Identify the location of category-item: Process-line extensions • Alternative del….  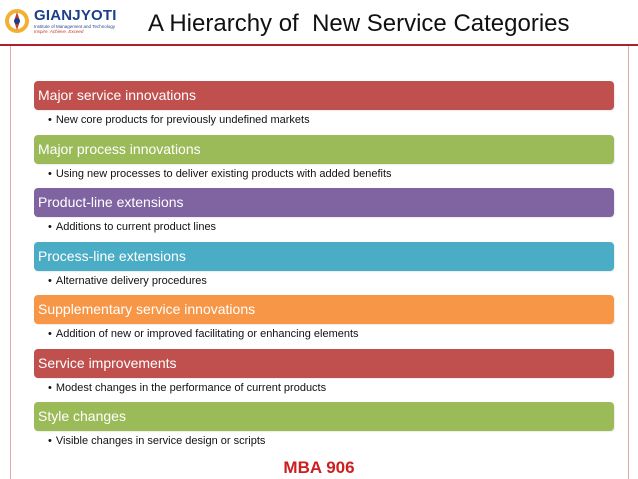
(324, 268).